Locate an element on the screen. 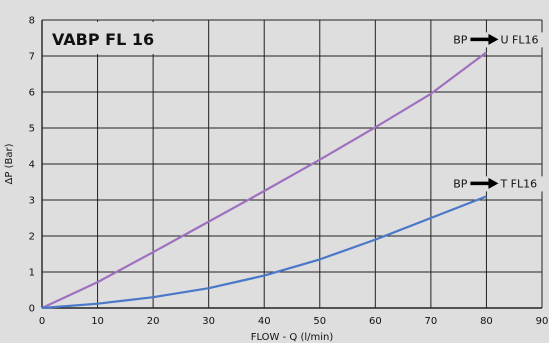 This screenshot has width=549, height=343. series-label-name: T FL16 is located at coordinates (518, 183).